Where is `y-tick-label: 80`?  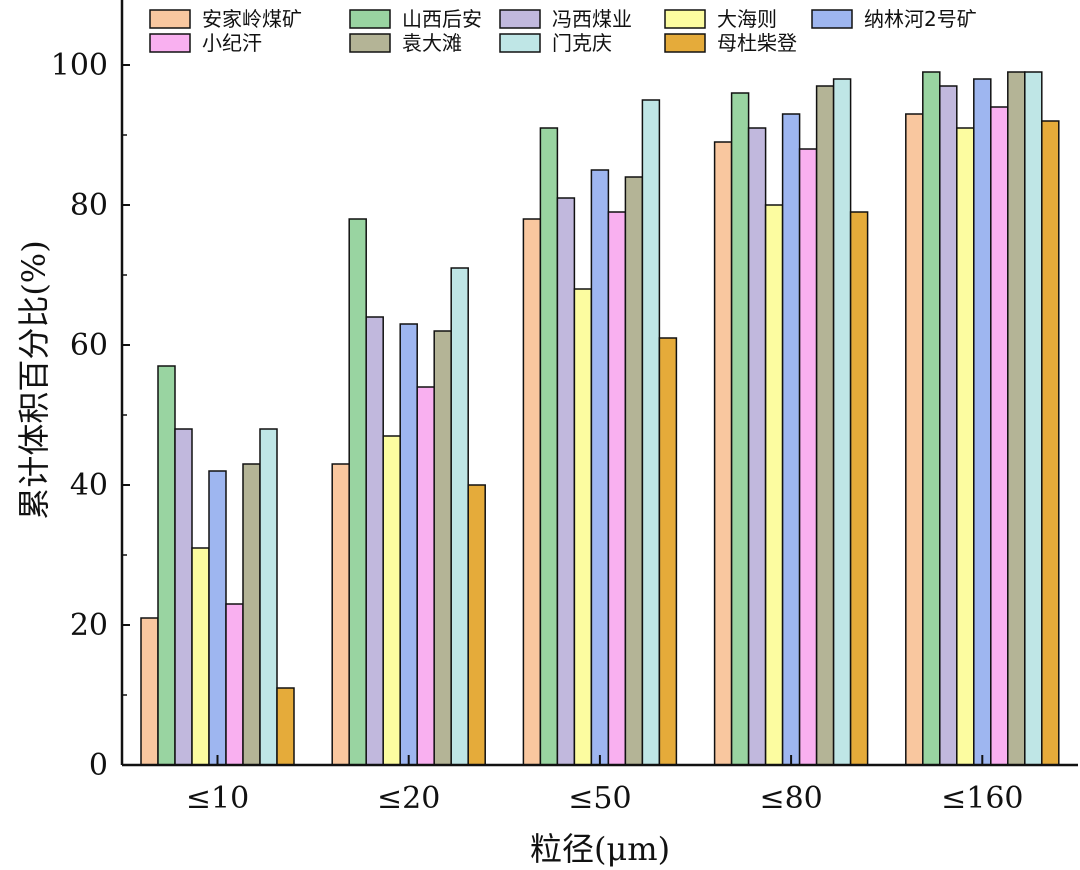 y-tick-label: 80 is located at coordinates (89, 205).